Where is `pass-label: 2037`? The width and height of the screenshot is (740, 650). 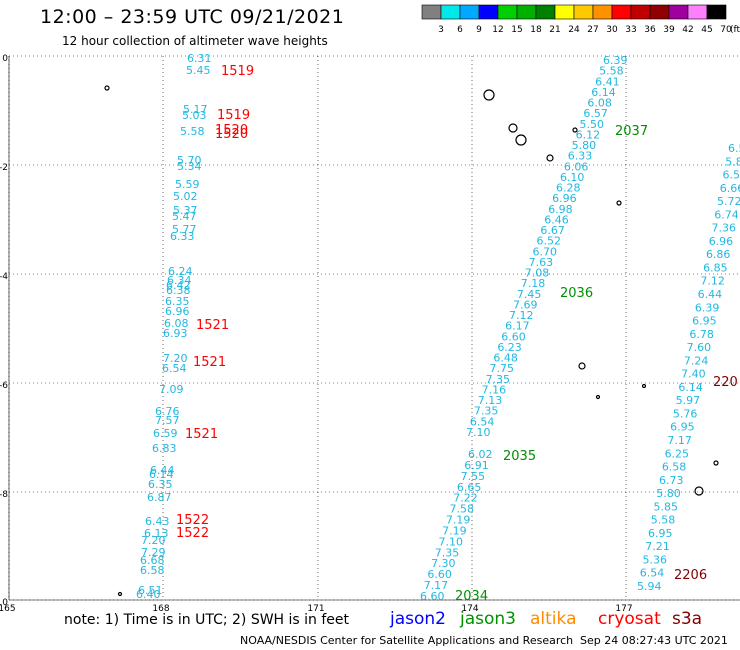 pass-label: 2037 is located at coordinates (631, 131).